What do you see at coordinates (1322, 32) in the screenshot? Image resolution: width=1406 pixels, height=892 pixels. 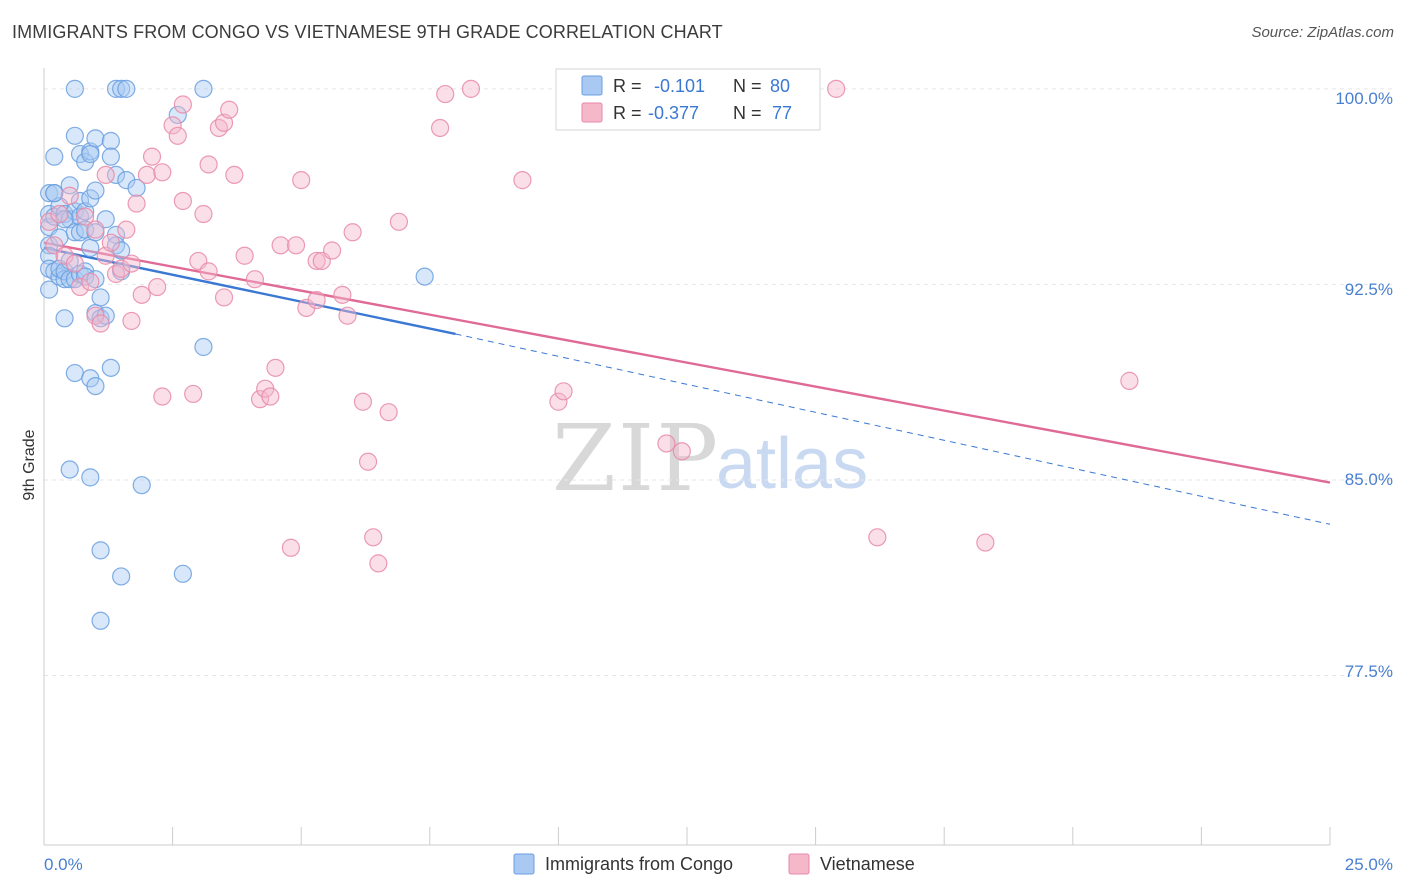 I see `source-credit: Source: ZipAtlas.com` at bounding box center [1322, 32].